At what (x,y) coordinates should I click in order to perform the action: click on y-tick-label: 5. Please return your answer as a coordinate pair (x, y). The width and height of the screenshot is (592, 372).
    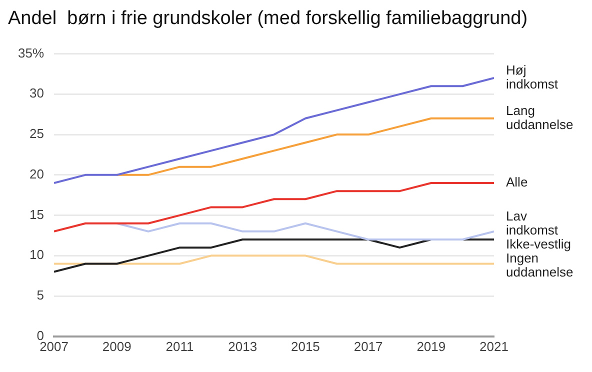
    Looking at the image, I should click on (40, 295).